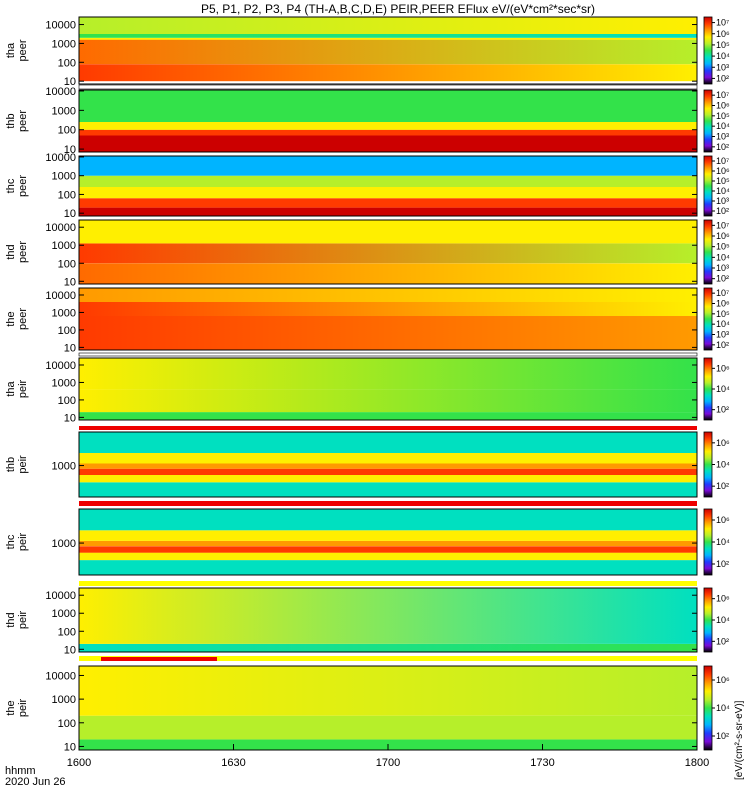 The height and width of the screenshot is (800, 750). Describe the element at coordinates (388, 756) in the screenshot. I see `x-axis: 1600 1630 1700 1730 1800` at that location.